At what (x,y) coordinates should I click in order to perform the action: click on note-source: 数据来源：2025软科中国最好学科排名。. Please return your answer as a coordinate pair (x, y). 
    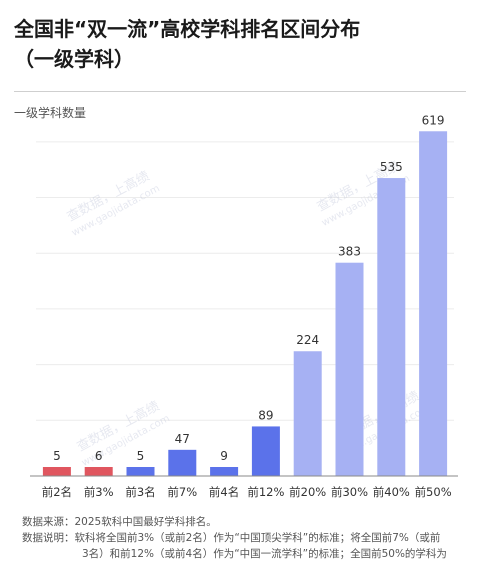
    Looking at the image, I should click on (119, 521).